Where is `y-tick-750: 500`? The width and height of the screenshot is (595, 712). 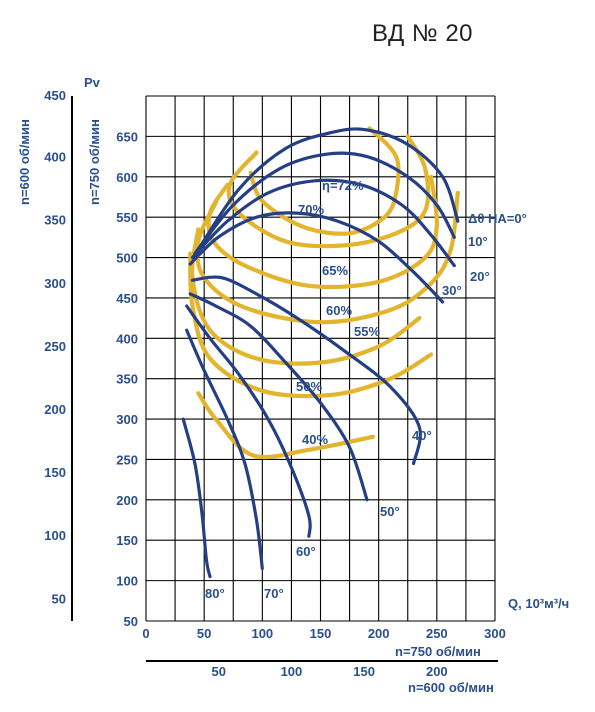
y-tick-750: 500 is located at coordinates (127, 258).